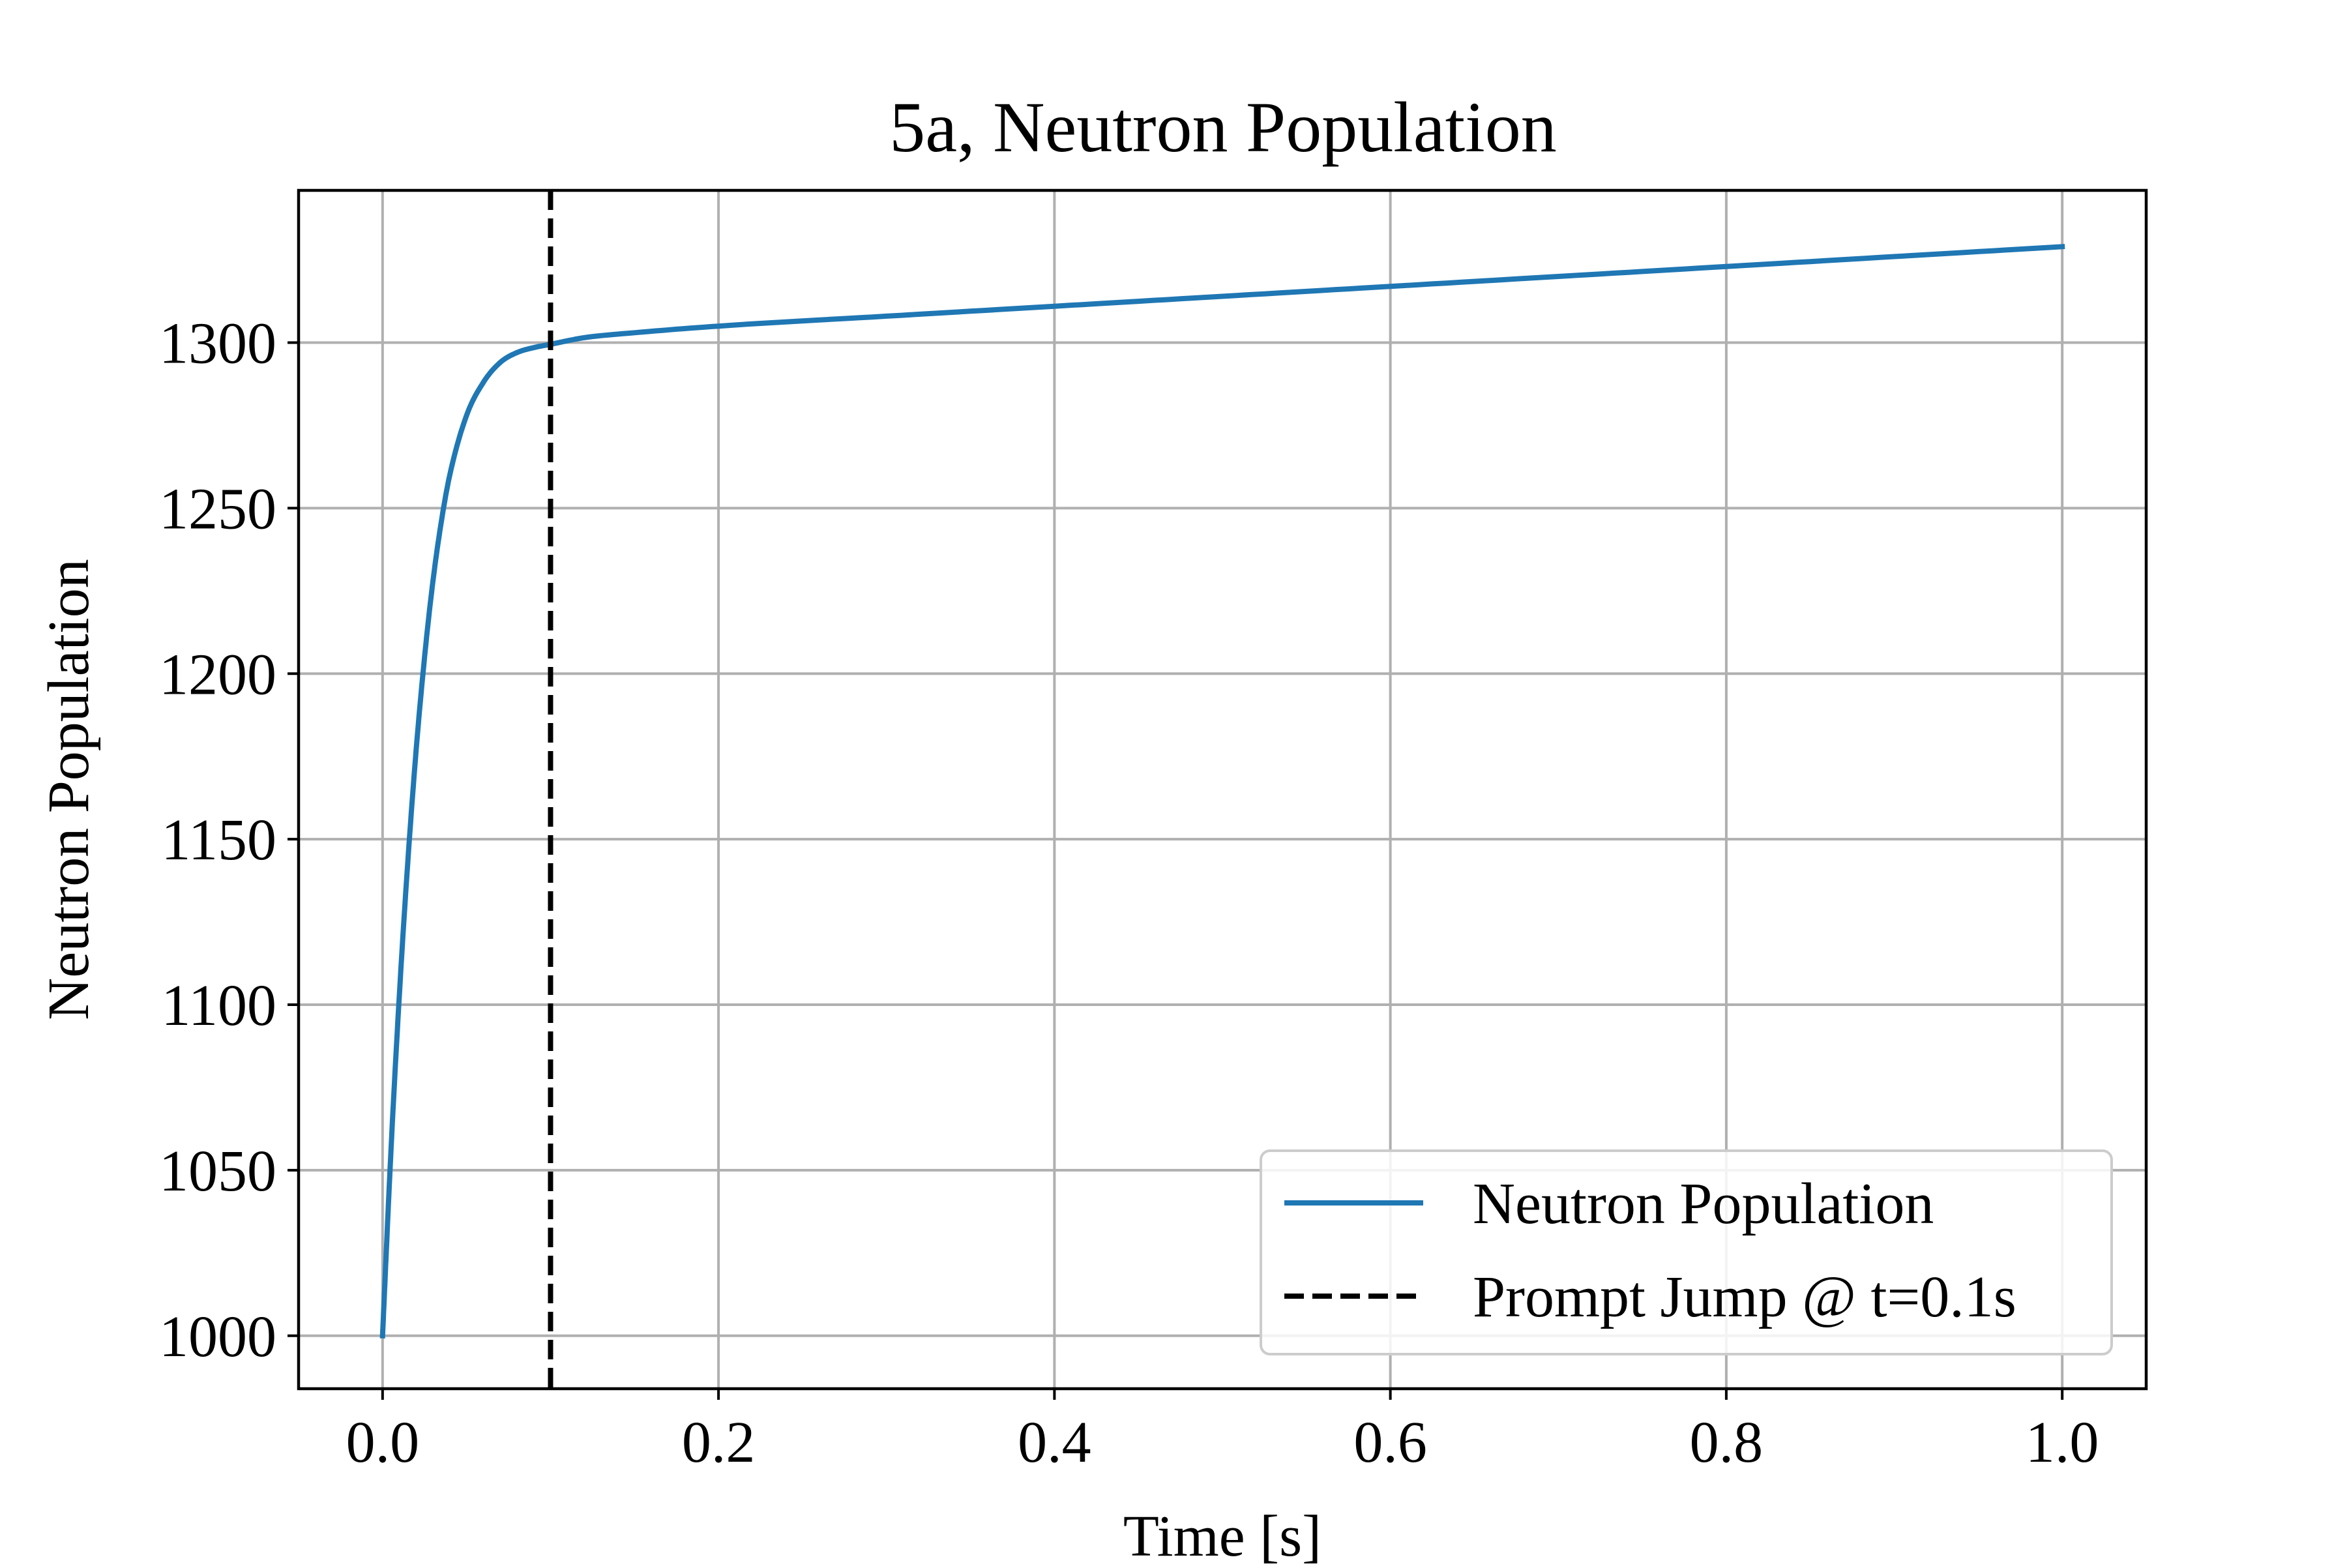 This screenshot has height=1568, width=2347. Describe the element at coordinates (217, 1172) in the screenshot. I see `y-tick-label: 1050` at that location.